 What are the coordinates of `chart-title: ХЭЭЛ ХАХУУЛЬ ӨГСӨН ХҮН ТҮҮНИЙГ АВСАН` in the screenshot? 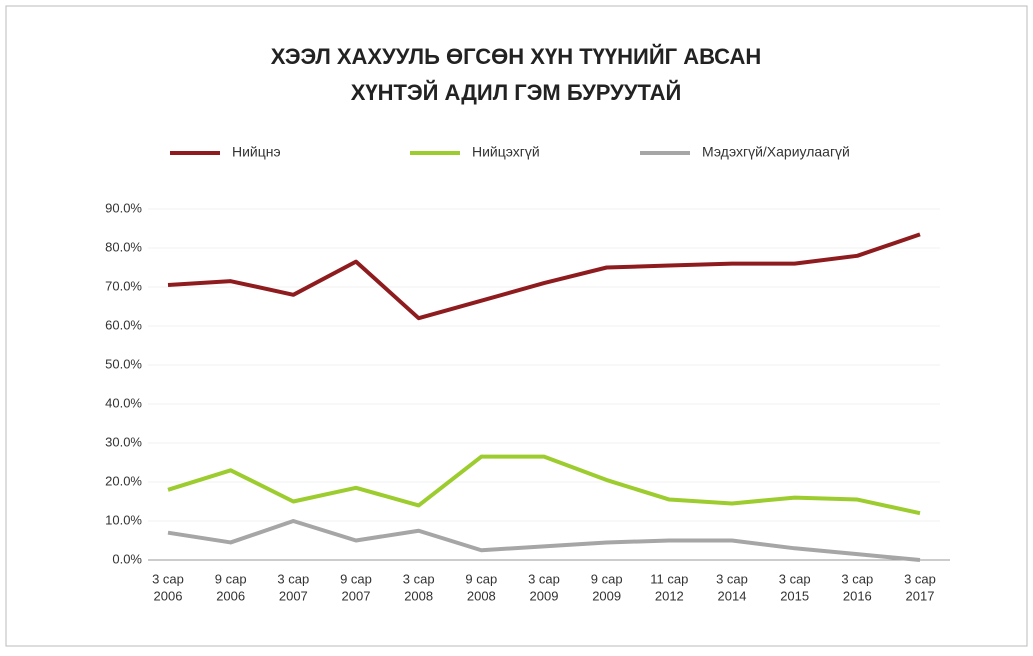 It's located at (516, 56).